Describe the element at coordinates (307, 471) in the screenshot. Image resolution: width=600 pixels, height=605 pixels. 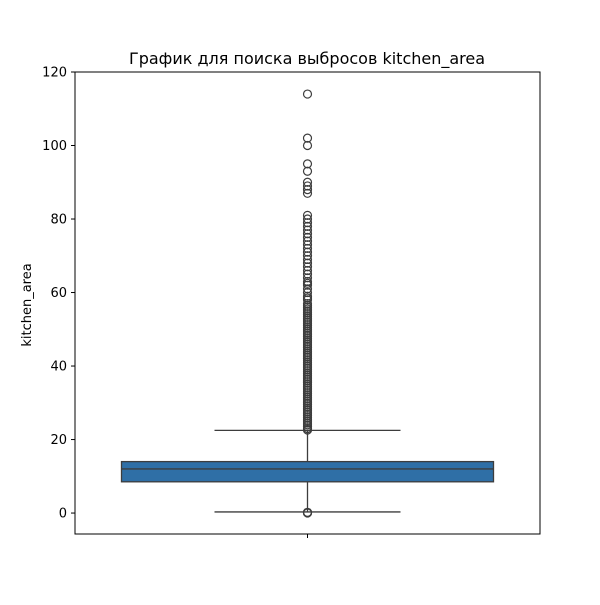
I see `iqr-box` at that location.